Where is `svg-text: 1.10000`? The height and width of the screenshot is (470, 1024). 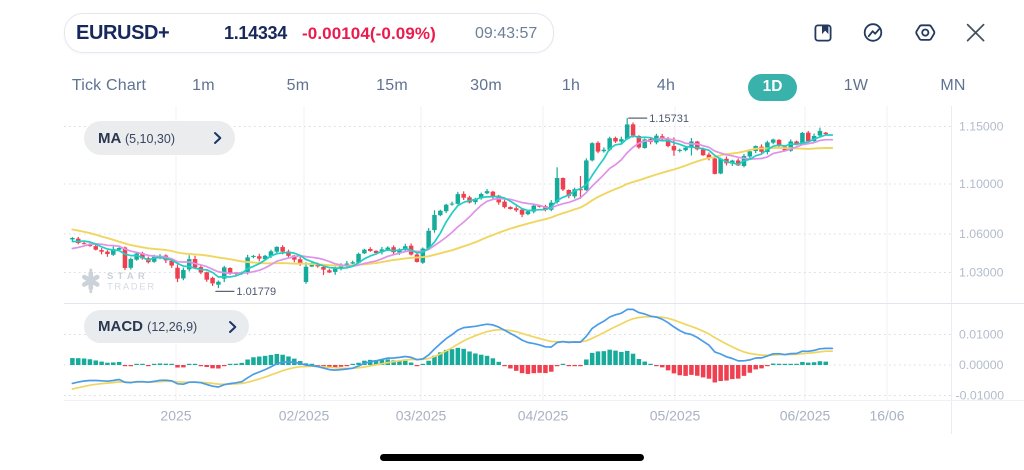 svg-text: 1.10000 is located at coordinates (981, 184).